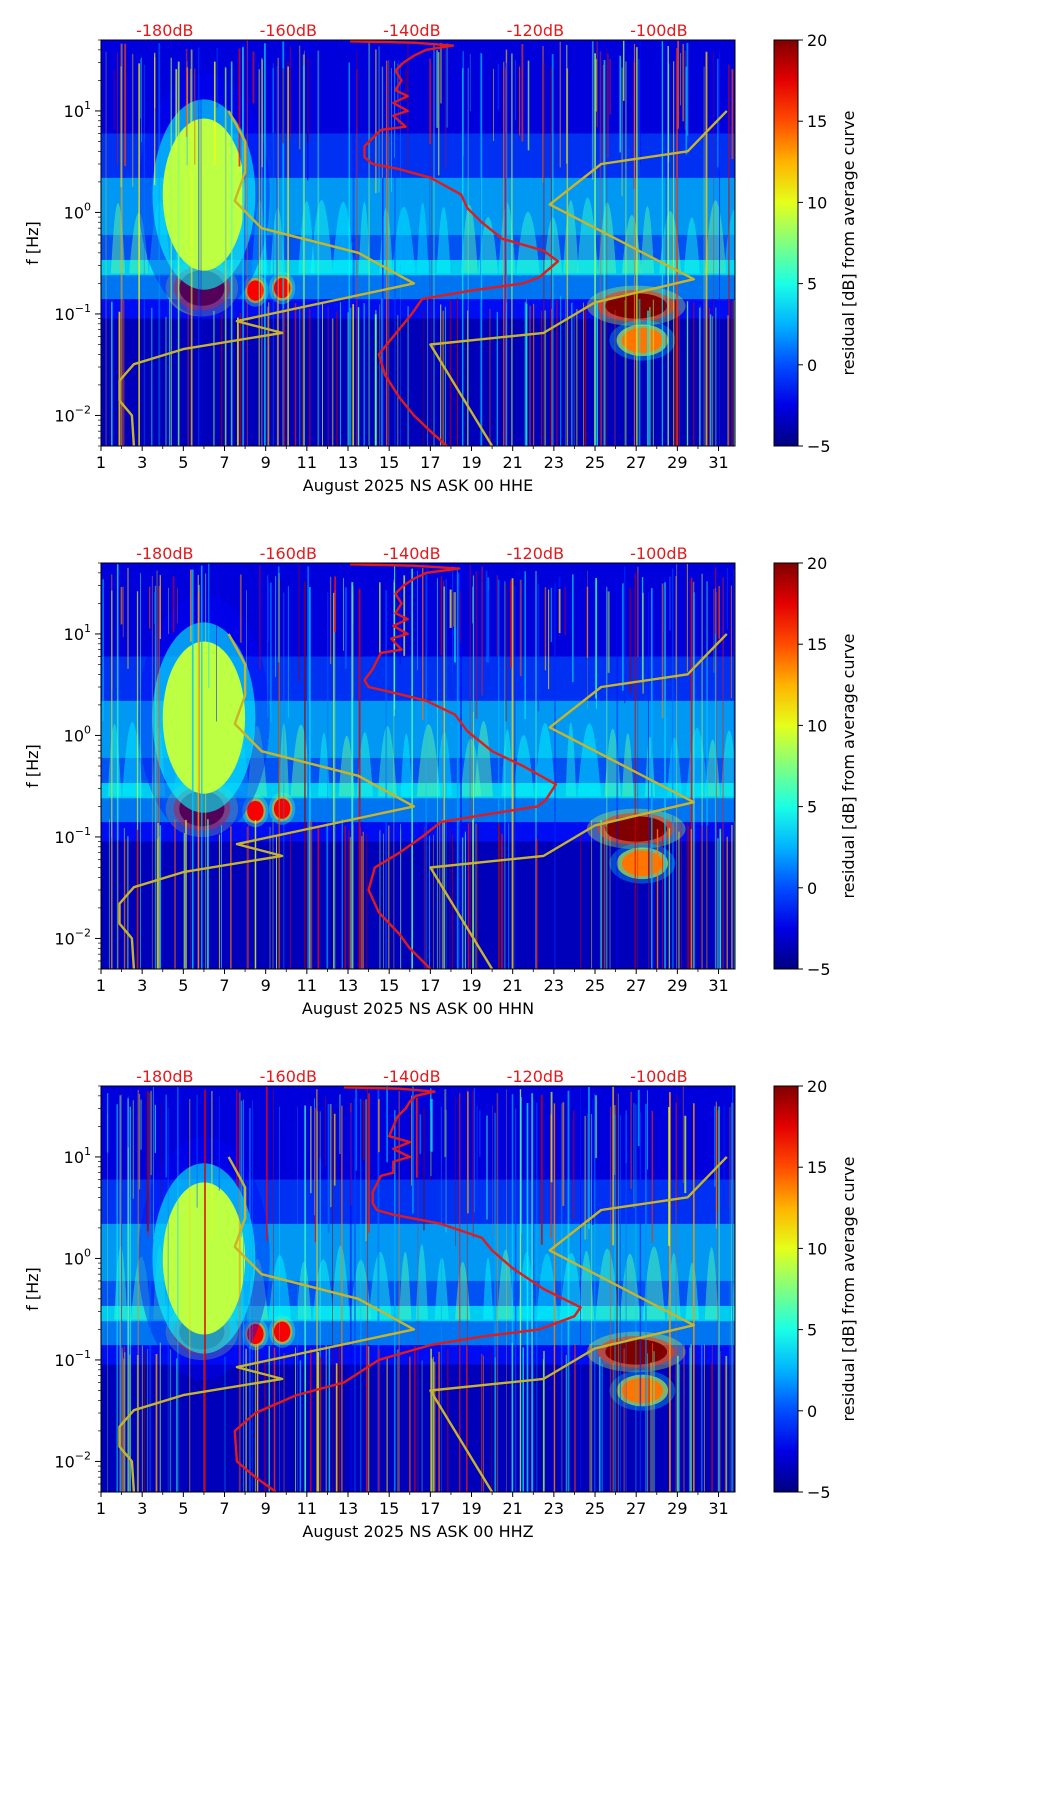  Describe the element at coordinates (418, 485) in the screenshot. I see `x-axis-label: August 2025 NS ASK 00 HHE` at that location.